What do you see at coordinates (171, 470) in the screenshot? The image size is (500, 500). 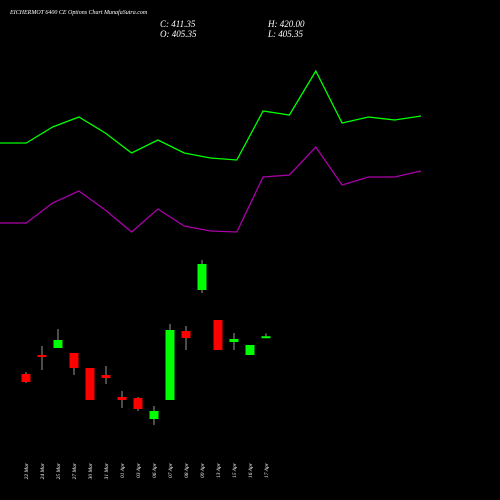 I see `x-tick-label: 07 Apr` at bounding box center [171, 470].